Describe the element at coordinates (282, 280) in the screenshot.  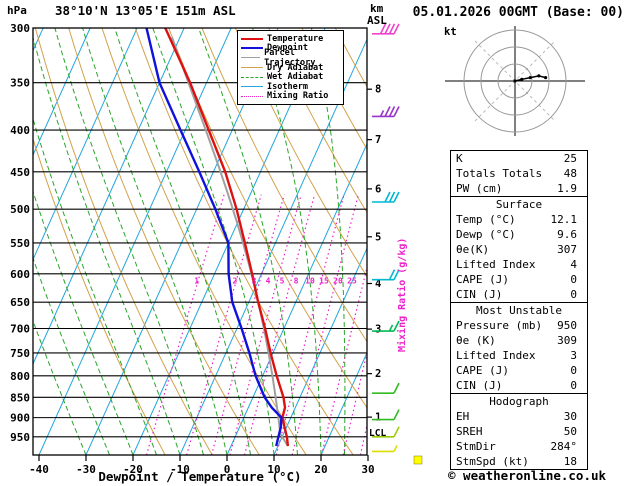
I see `axis-tick-label: 5` at that location.